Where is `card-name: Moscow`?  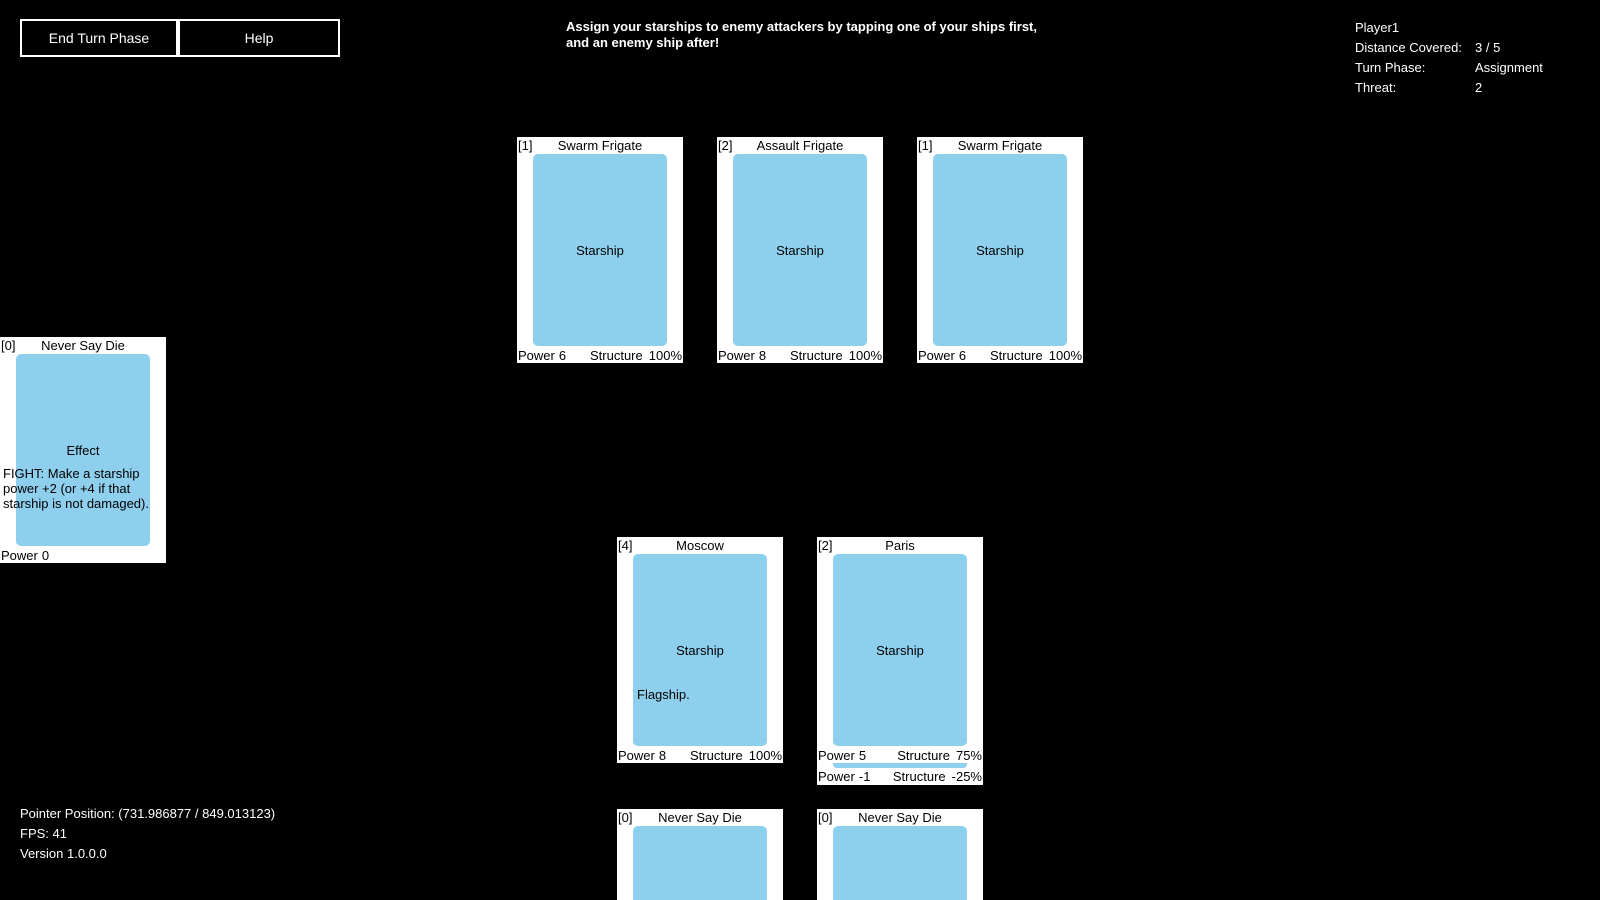
card-name: Moscow is located at coordinates (700, 545).